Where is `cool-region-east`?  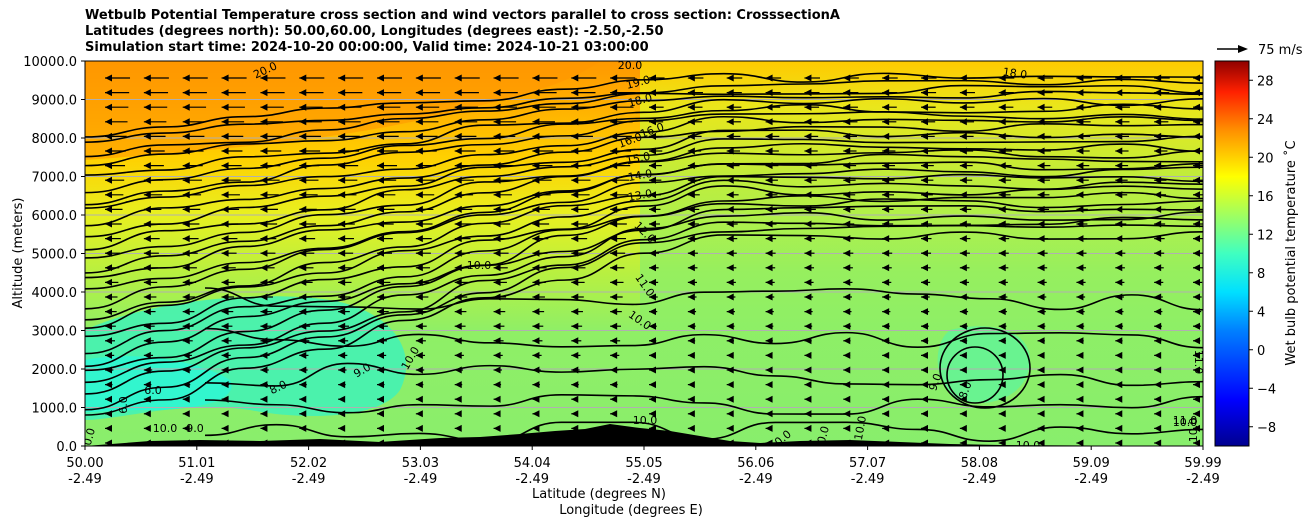 cool-region-east is located at coordinates (983, 365).